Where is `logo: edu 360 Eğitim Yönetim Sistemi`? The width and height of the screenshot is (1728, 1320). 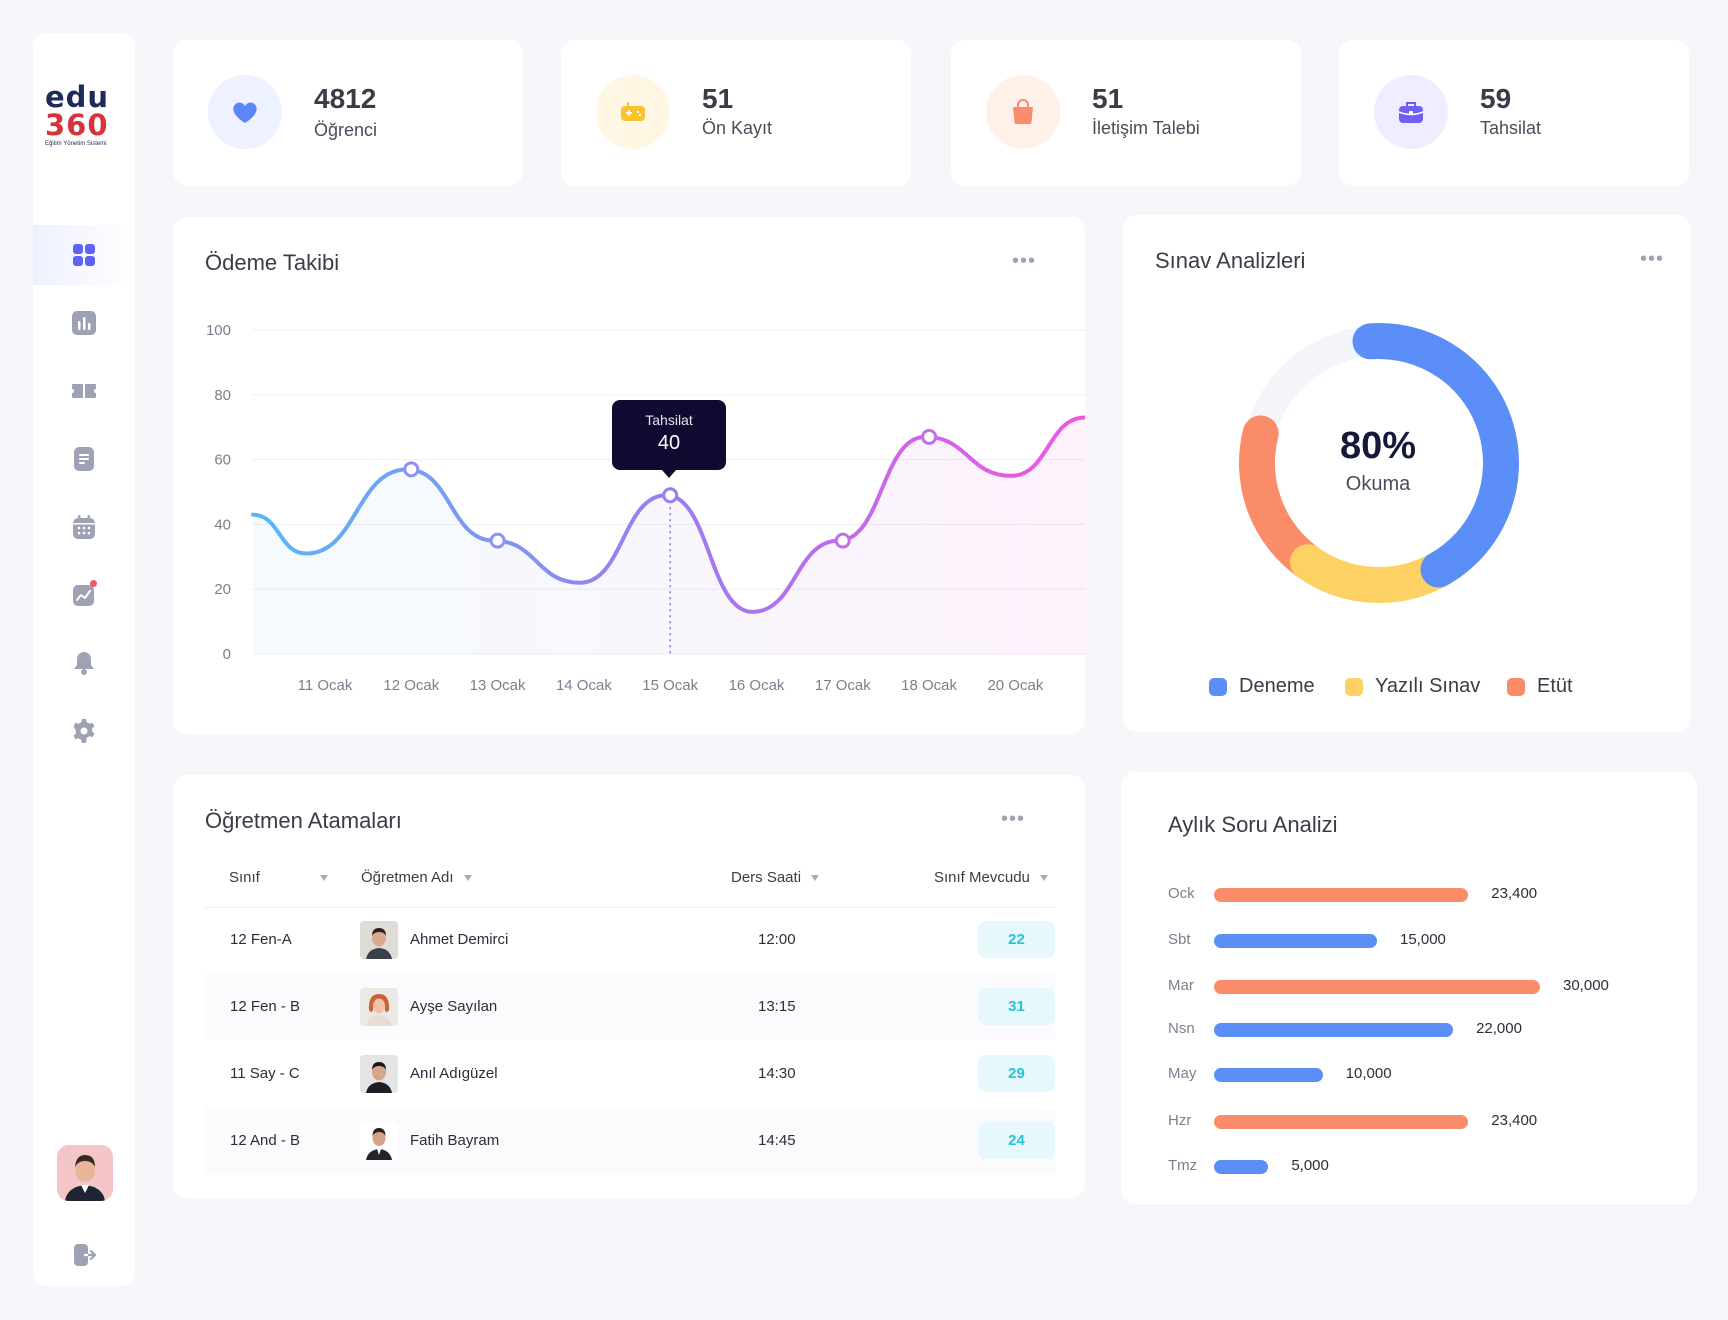 logo: edu 360 Eğitim Yönetim Sistemi is located at coordinates (85, 129).